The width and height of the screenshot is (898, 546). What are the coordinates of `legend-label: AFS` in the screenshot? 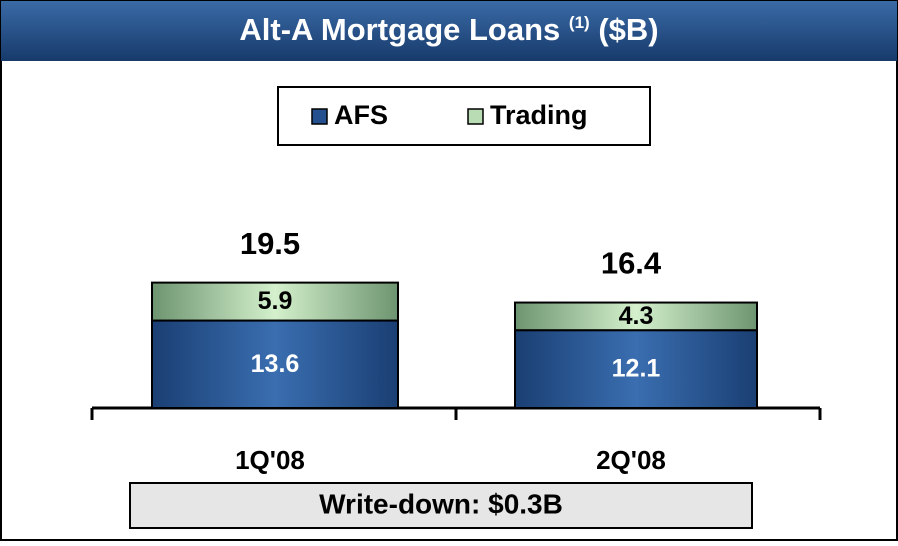 It's located at (361, 115).